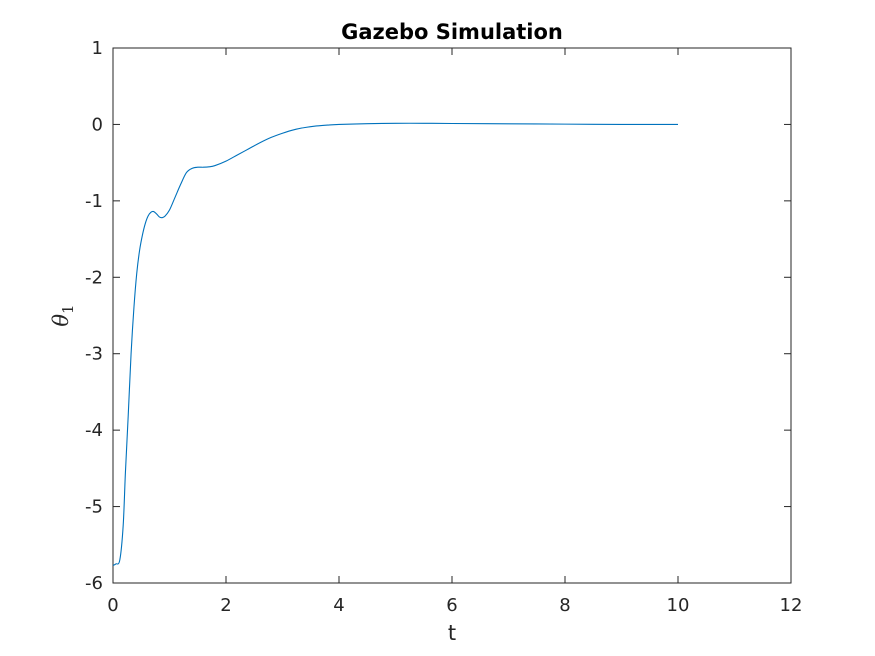 This screenshot has height=656, width=875. What do you see at coordinates (94, 277) in the screenshot?
I see `y-tick-label: -2` at bounding box center [94, 277].